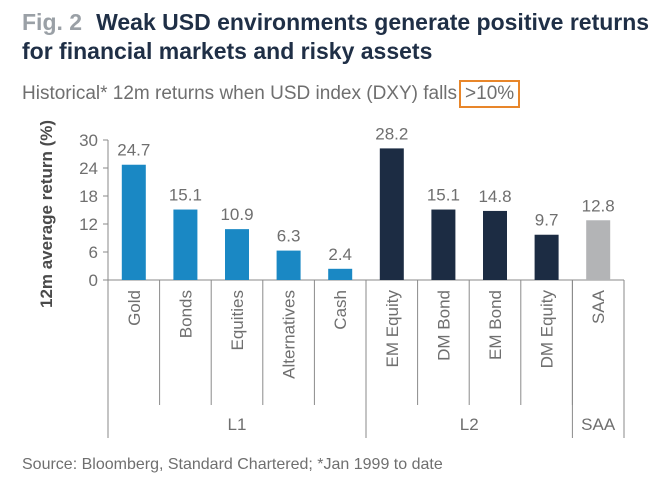 This screenshot has height=495, width=667. Describe the element at coordinates (52, 22) in the screenshot. I see `figure-label: Fig. 2` at that location.